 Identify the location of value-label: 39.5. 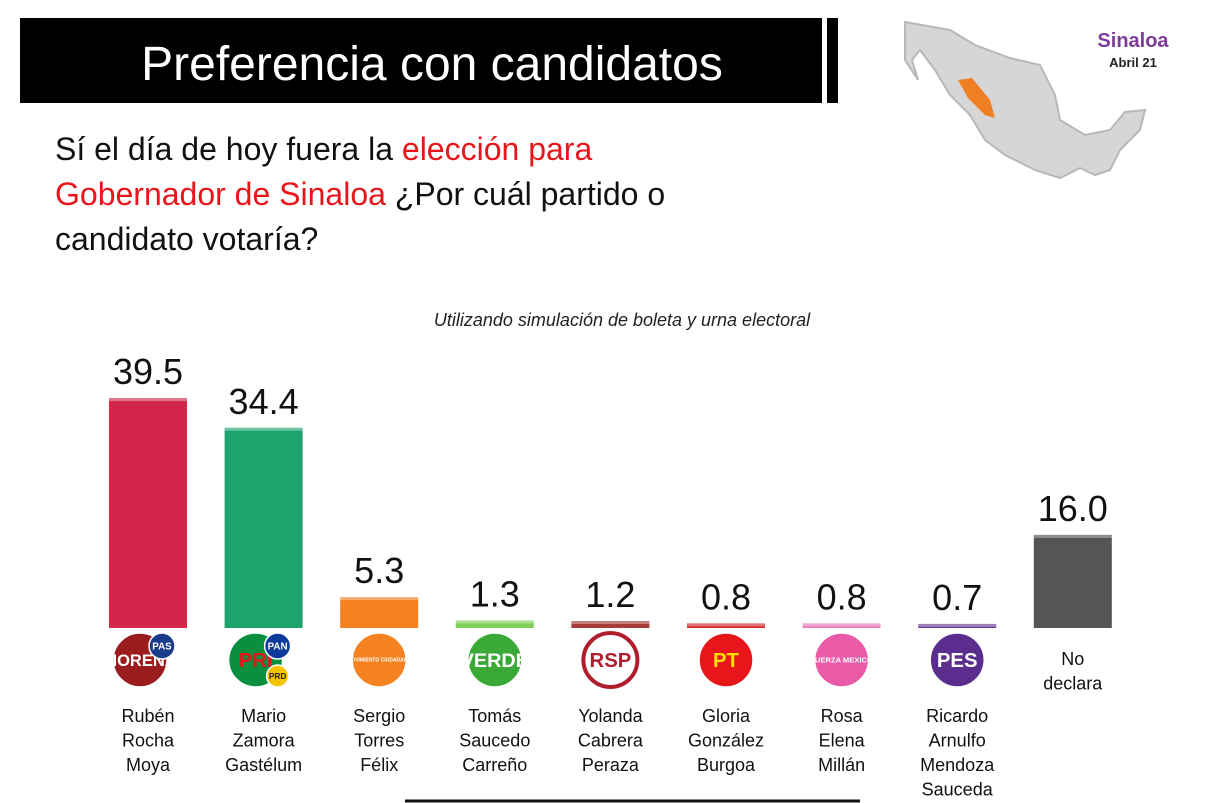
(148, 371).